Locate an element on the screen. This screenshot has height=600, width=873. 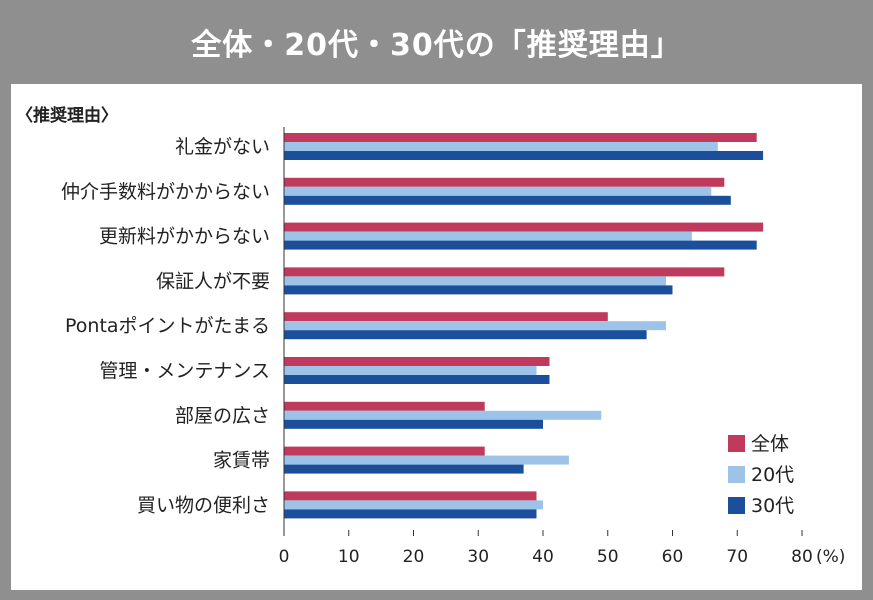
tick-label: 30 is located at coordinates (478, 557).